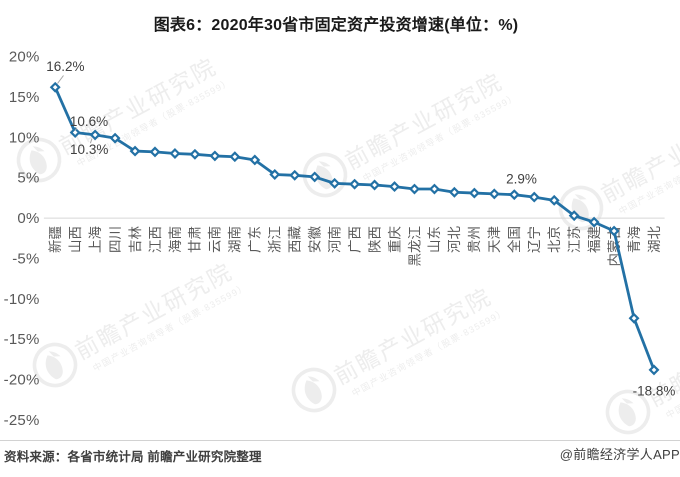 The image size is (680, 477). Describe the element at coordinates (514, 239) in the screenshot. I see `x-axis-category-label: 全国` at that location.